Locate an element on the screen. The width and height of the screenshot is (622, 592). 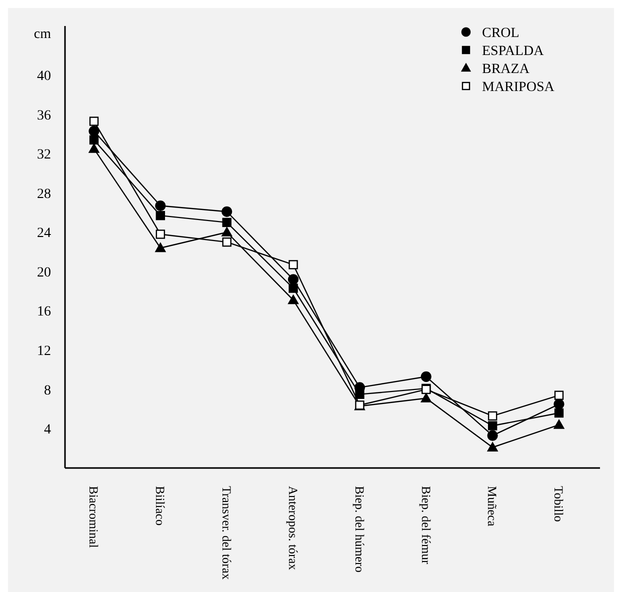
x-tick-label: Muñeca is located at coordinates (492, 506).